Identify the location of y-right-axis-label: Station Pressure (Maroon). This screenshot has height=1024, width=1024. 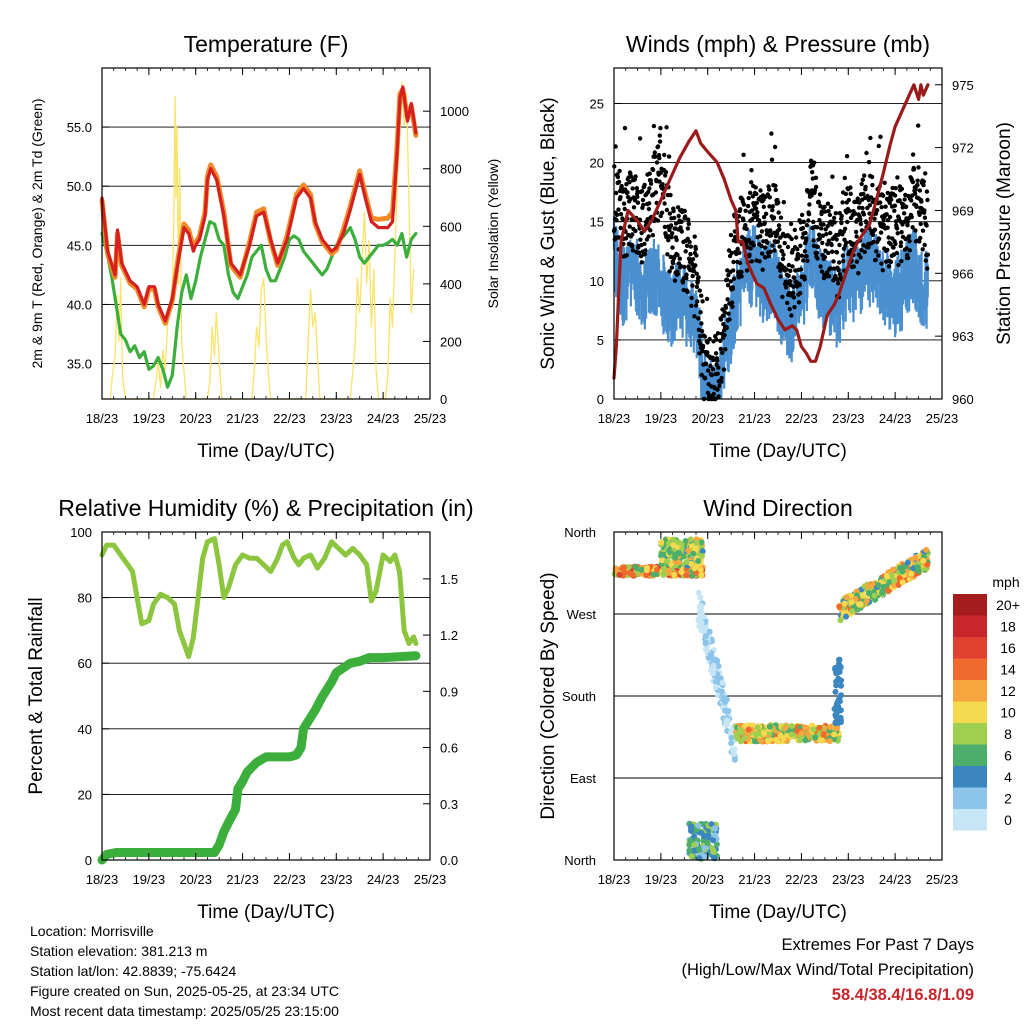
(1004, 233).